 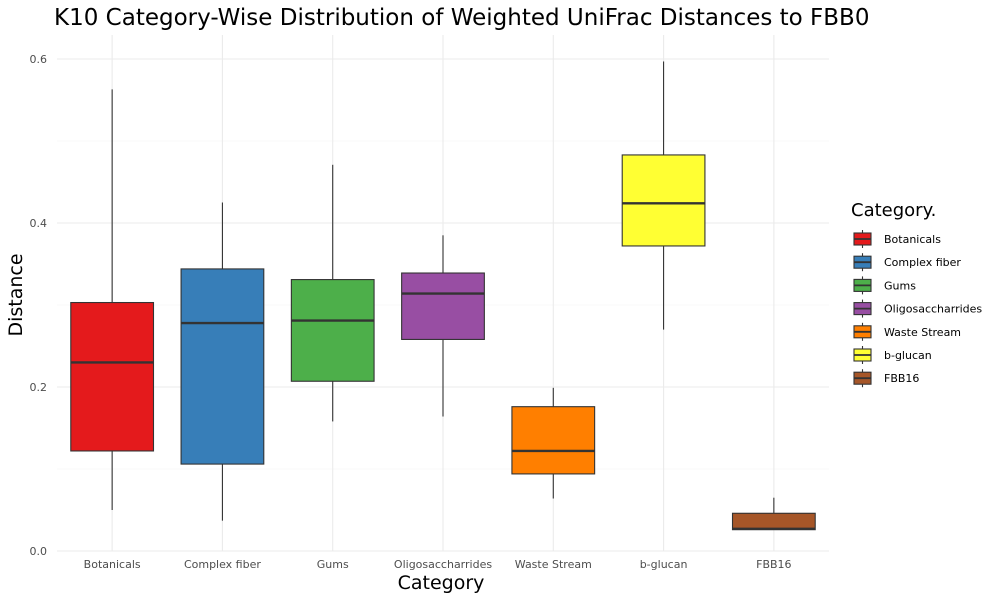 I want to click on box-botanicals, so click(x=112, y=299).